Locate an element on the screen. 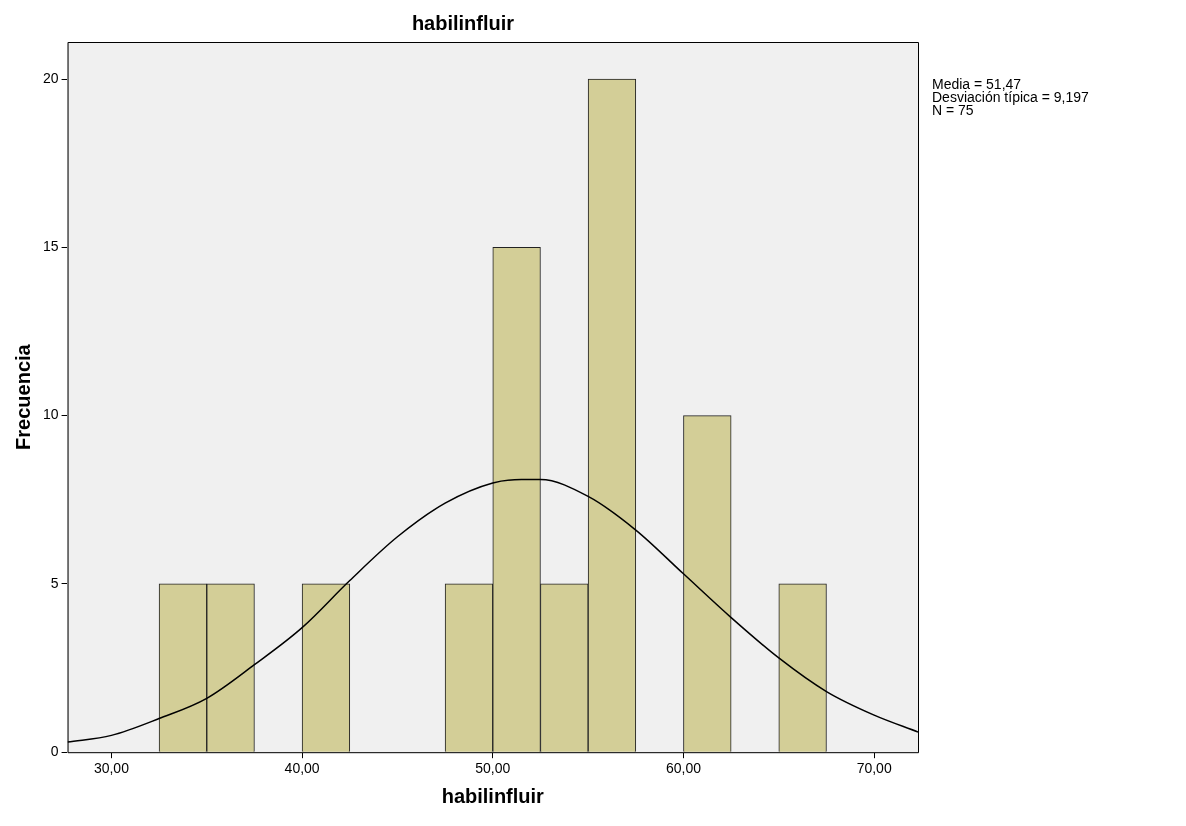 Image resolution: width=1186 pixels, height=826 pixels. y-tick-label: 5 is located at coordinates (54, 582).